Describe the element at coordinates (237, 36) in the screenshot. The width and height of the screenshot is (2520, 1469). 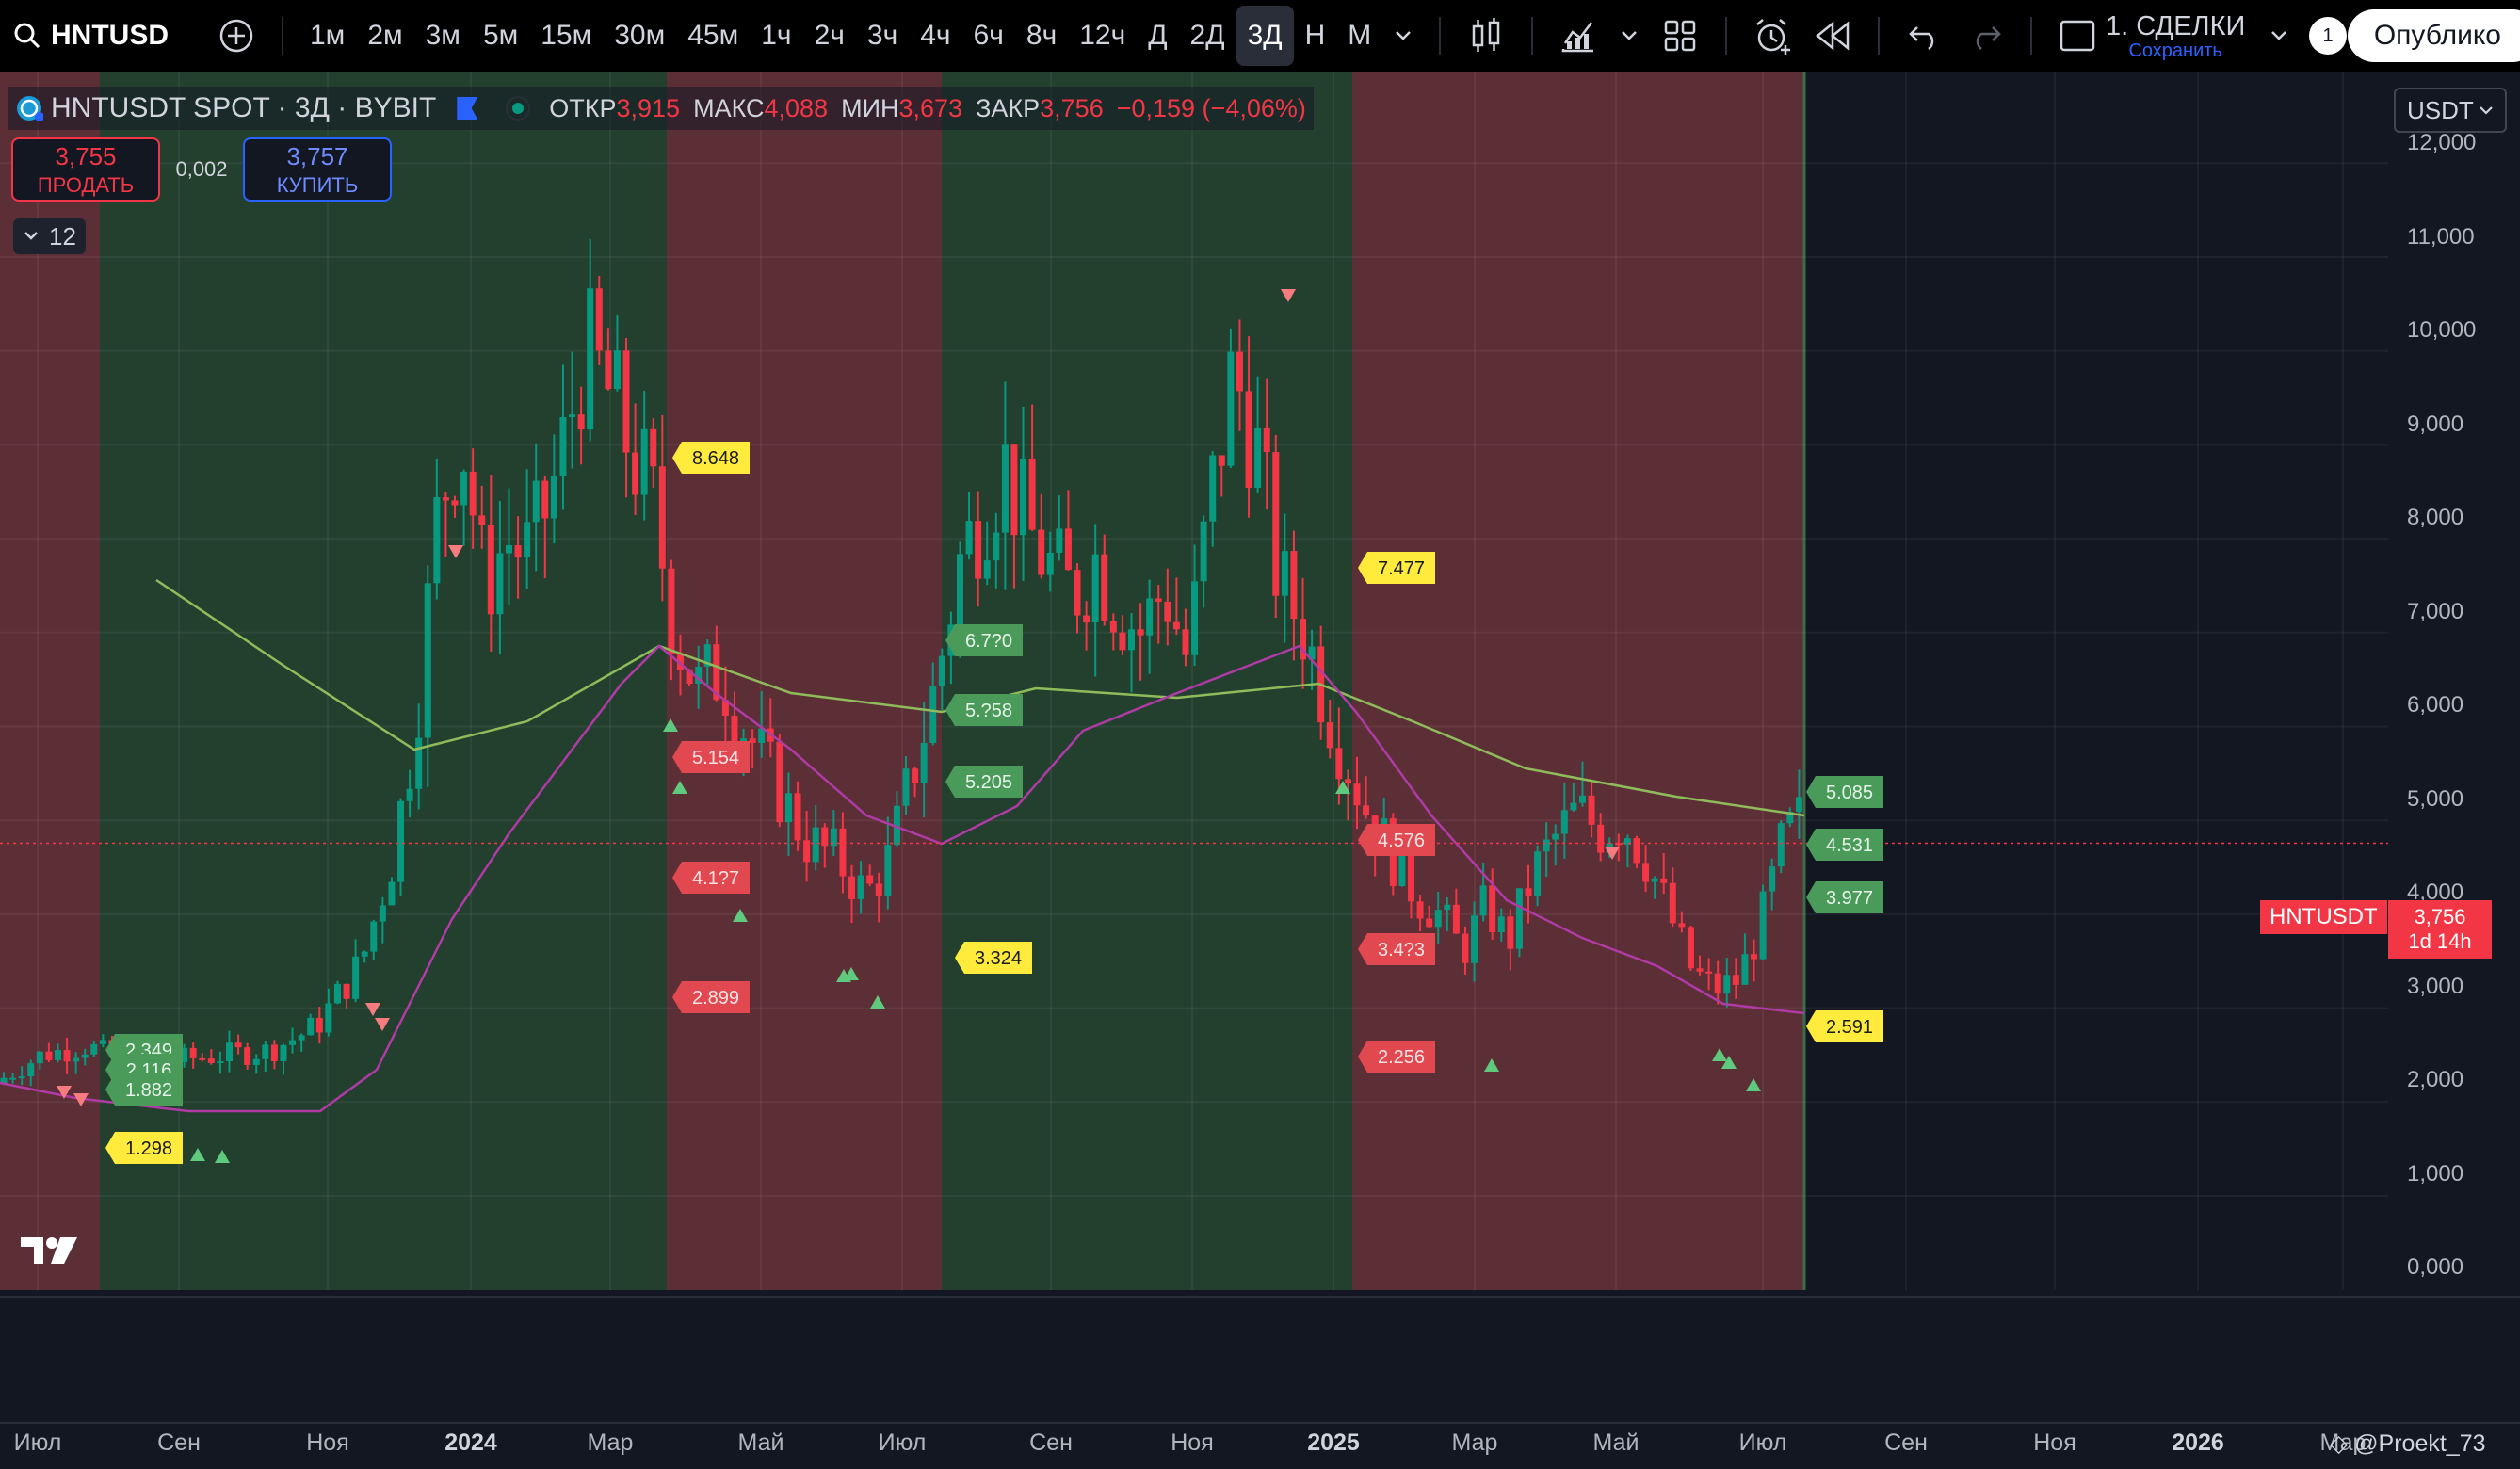
I see `compare-symbol-button` at that location.